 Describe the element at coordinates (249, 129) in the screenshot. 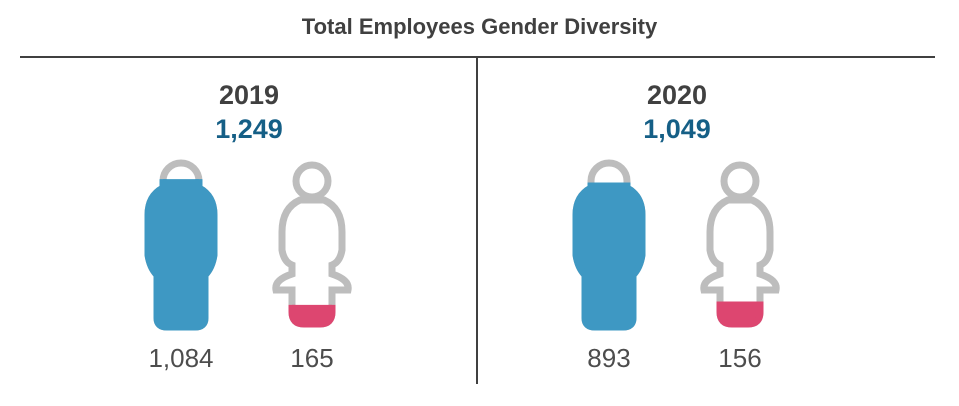

I see `panel-total-2019: 1,249` at that location.